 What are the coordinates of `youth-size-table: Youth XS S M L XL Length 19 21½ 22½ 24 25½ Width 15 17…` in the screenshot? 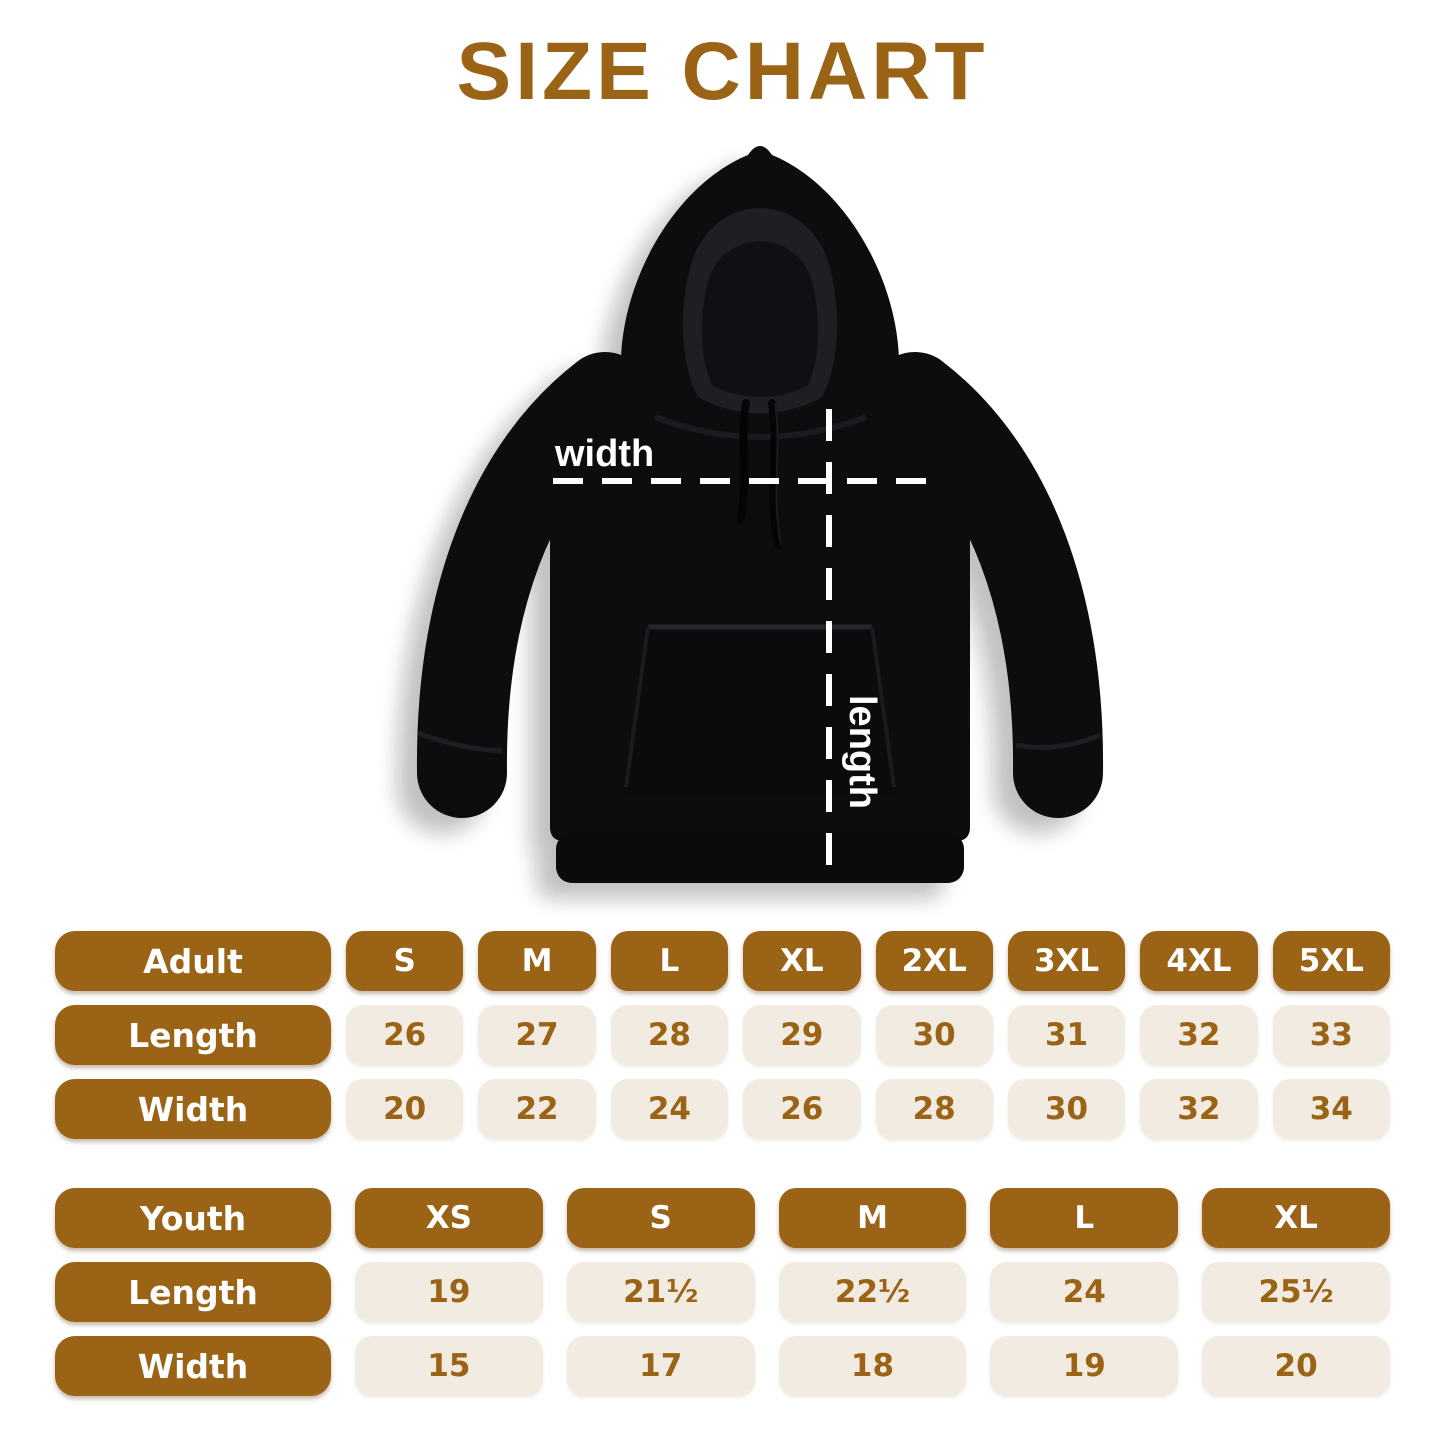 It's located at (722, 1292).